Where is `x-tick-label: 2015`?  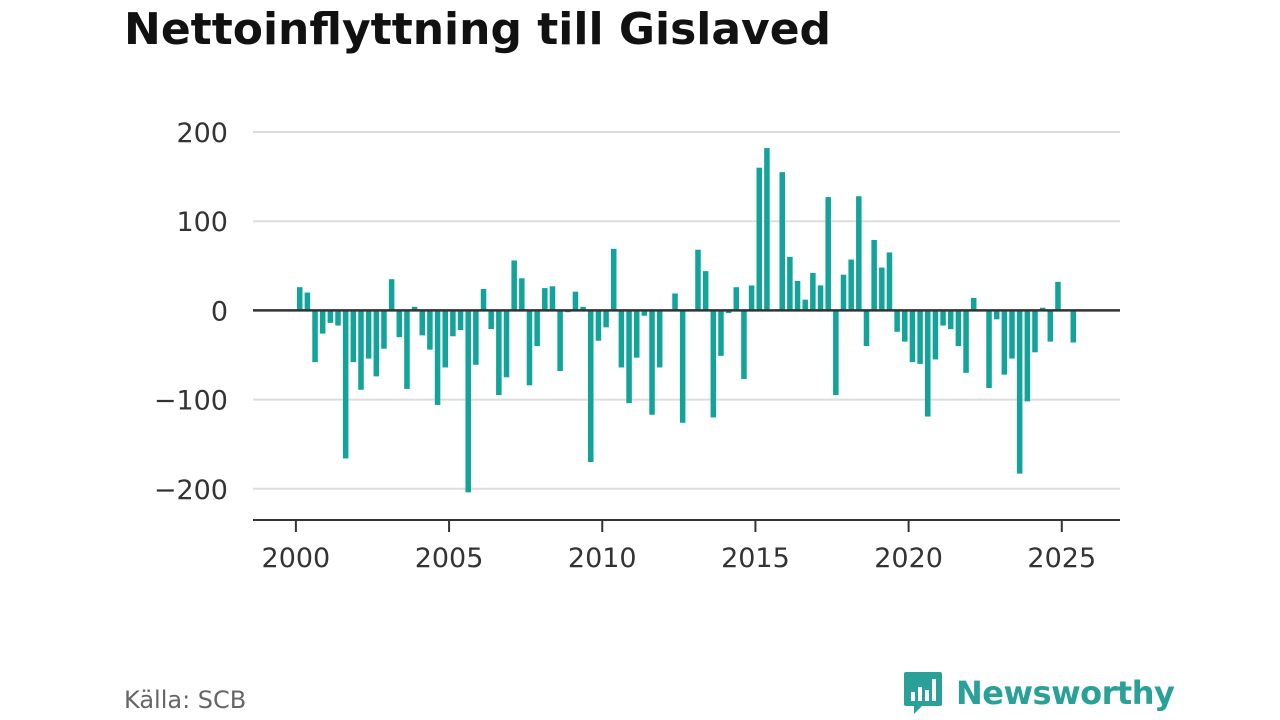 x-tick-label: 2015 is located at coordinates (755, 558).